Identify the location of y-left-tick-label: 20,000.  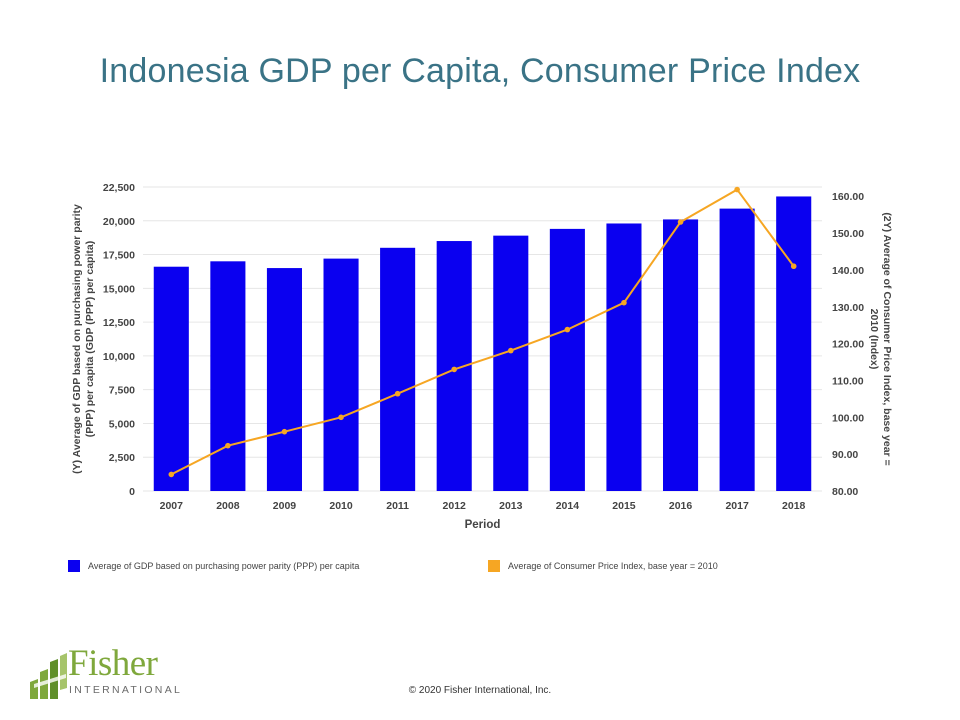
(119, 222).